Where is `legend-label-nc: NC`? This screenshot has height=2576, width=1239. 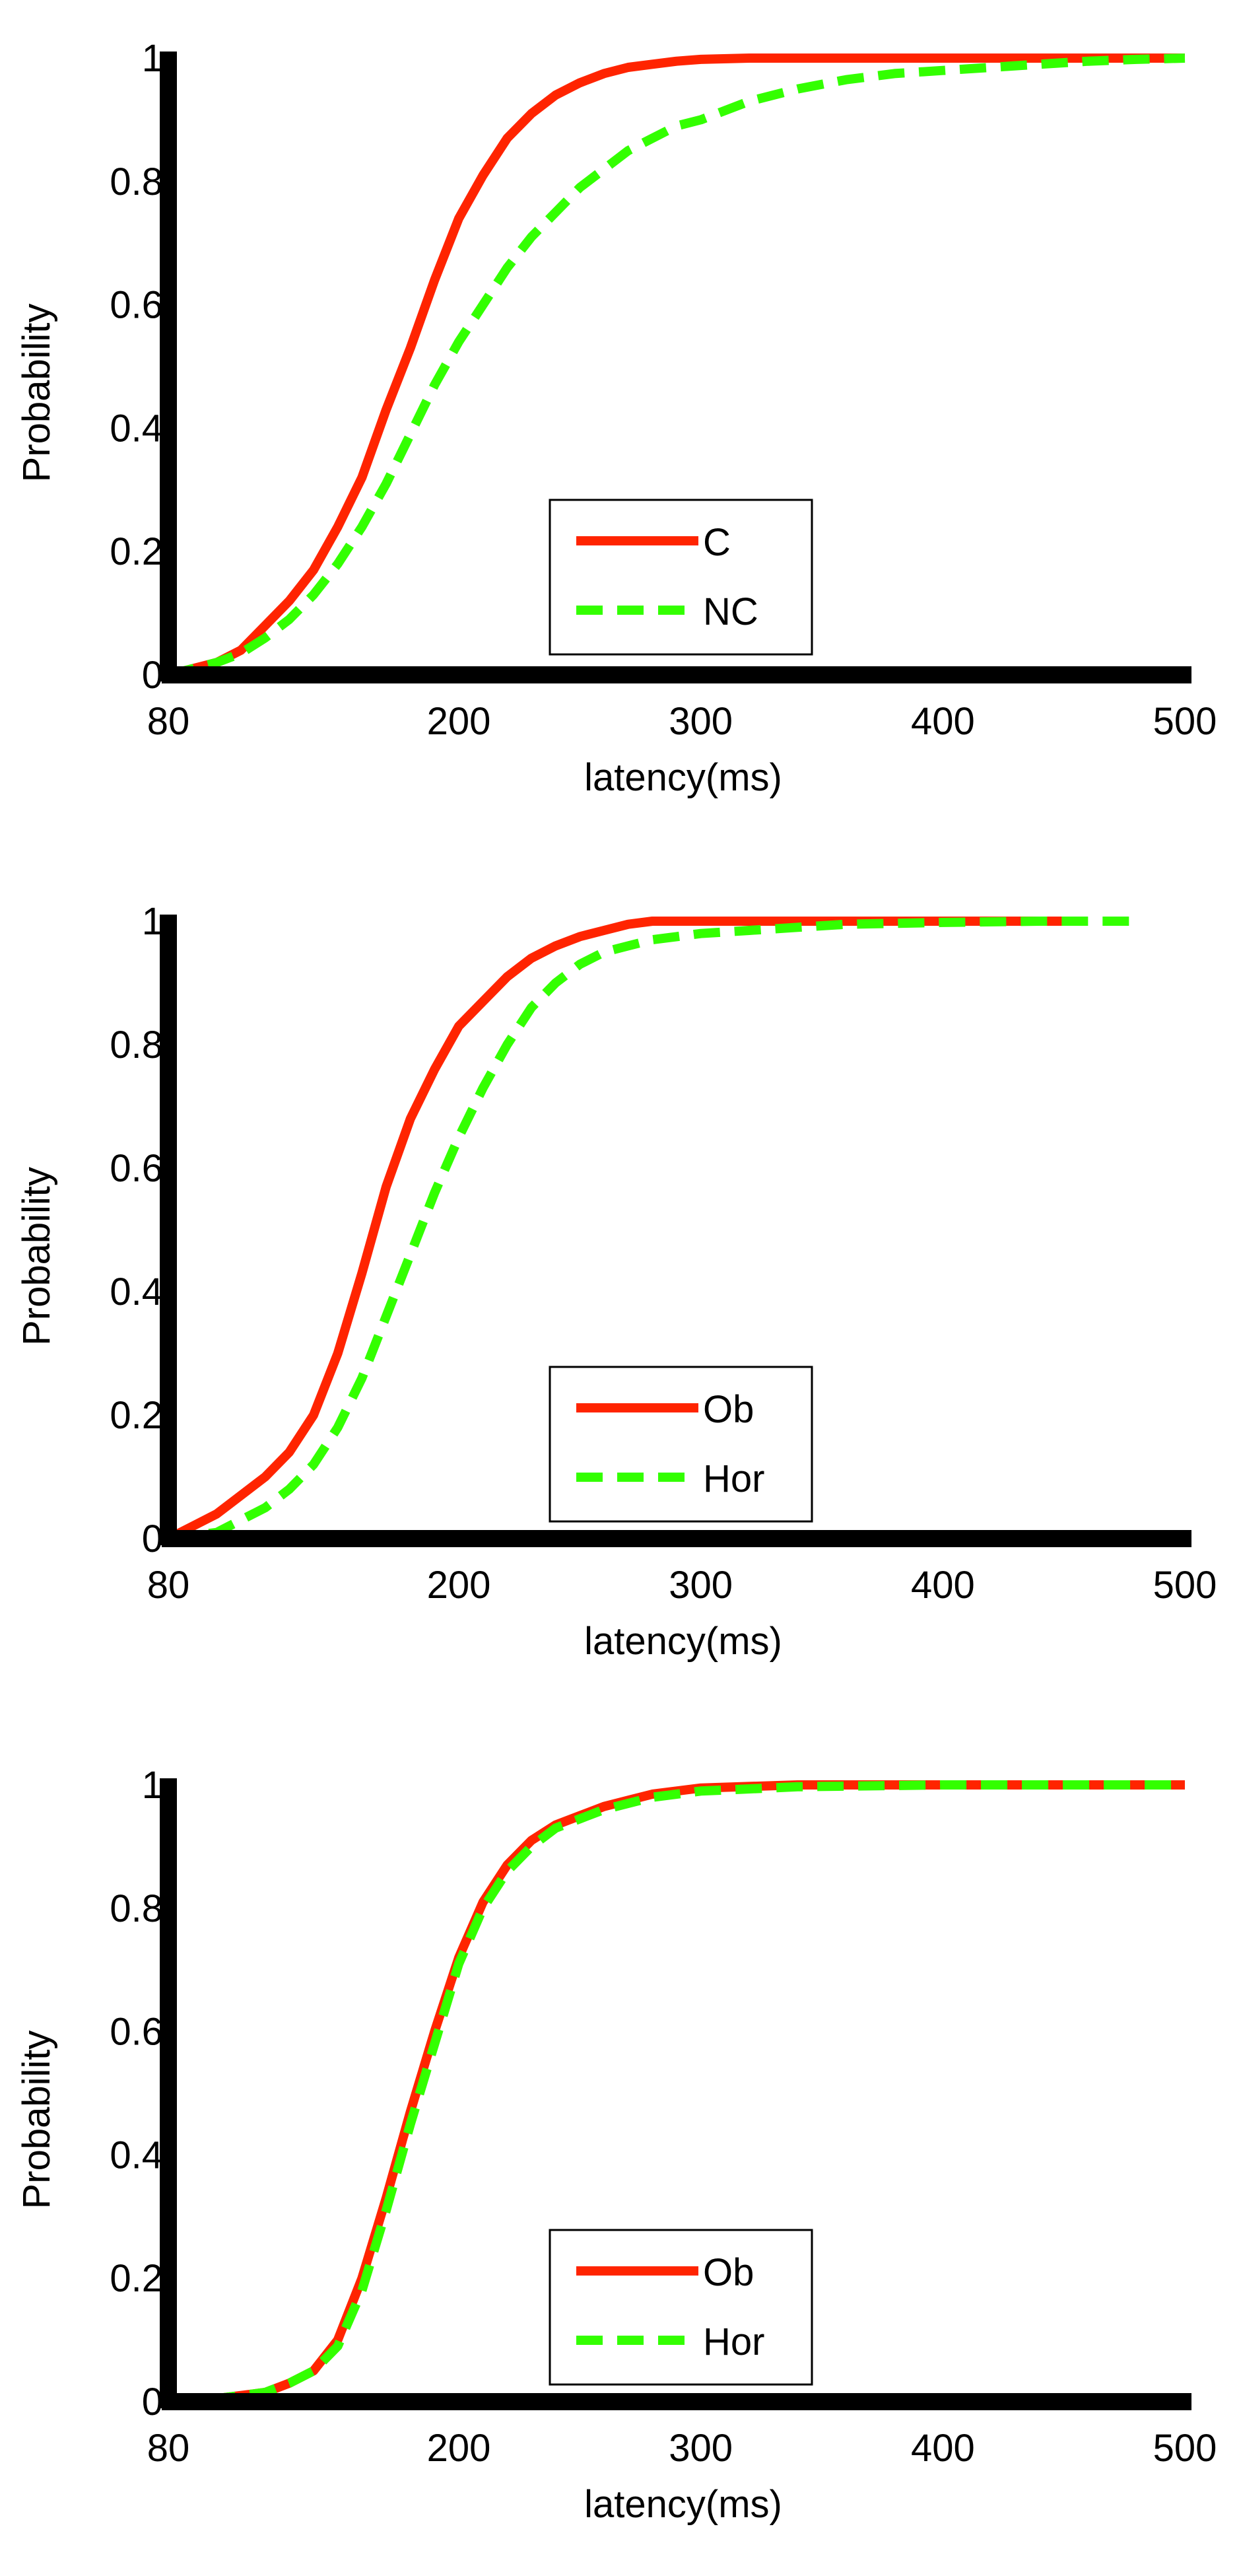 legend-label-nc: NC is located at coordinates (730, 612).